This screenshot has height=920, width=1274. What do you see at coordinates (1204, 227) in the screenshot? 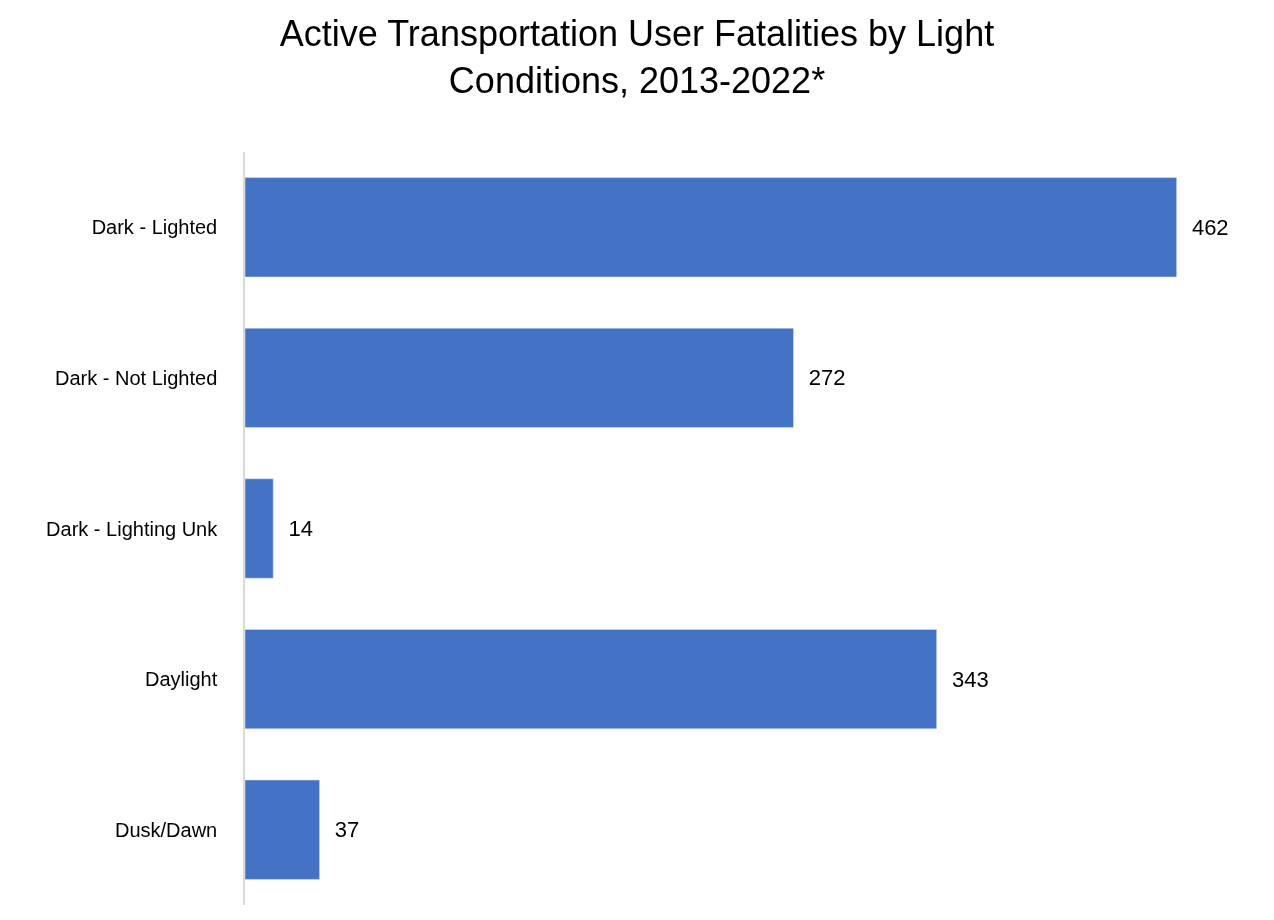
I see `data-label: 462` at bounding box center [1204, 227].